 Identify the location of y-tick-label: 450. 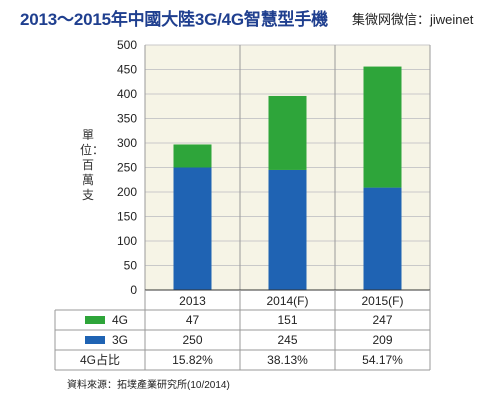
(127, 70).